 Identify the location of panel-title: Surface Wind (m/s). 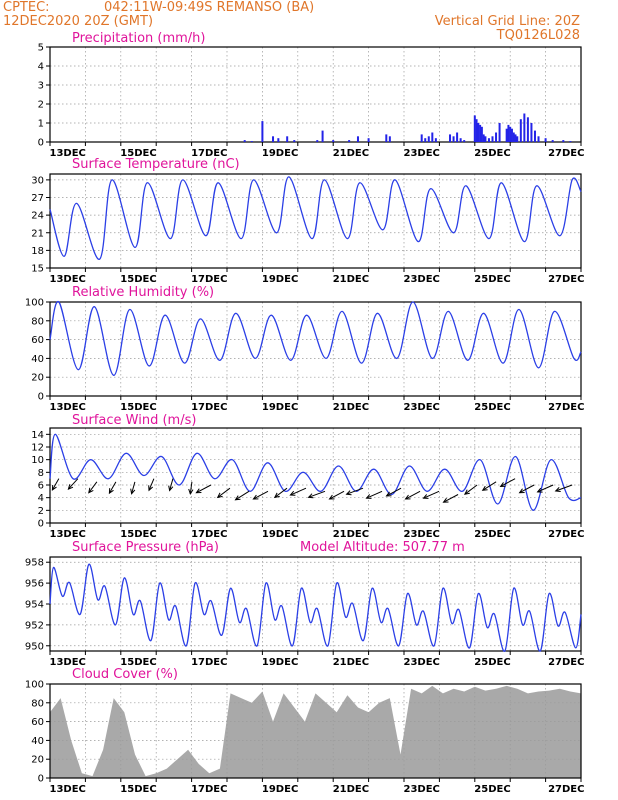
(134, 420).